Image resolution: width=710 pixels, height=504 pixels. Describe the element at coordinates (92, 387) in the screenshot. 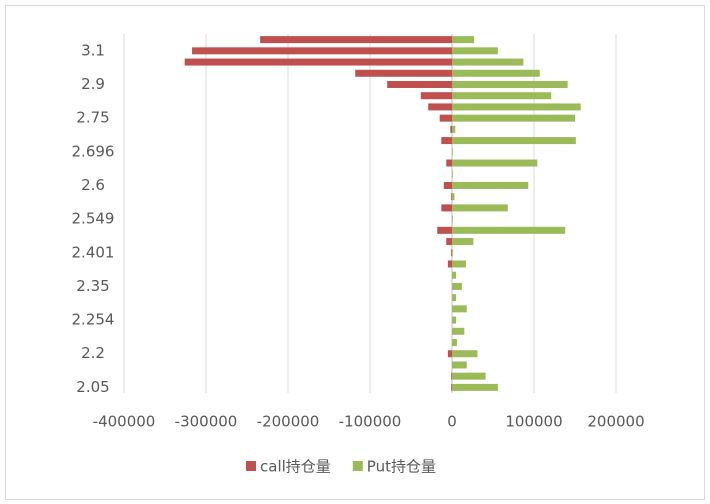

I see `y-tick-label: 2.05` at that location.